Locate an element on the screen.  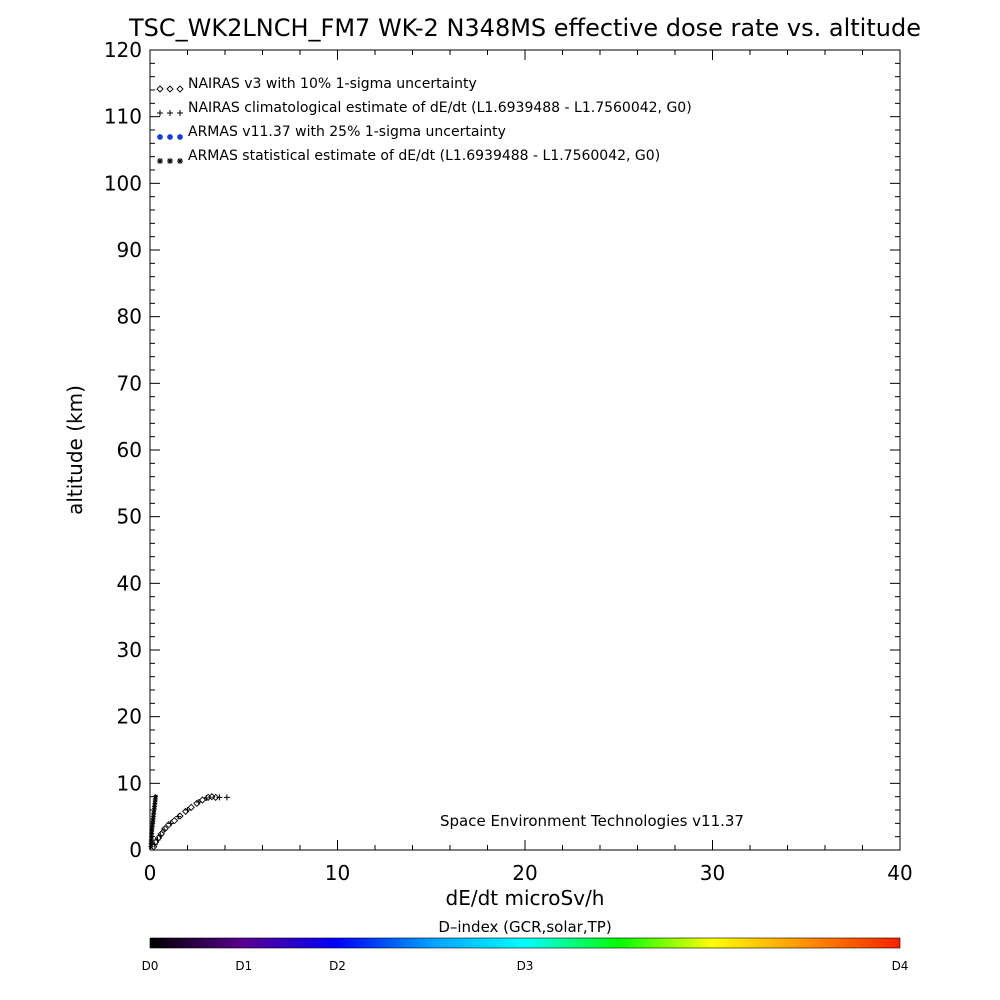
y-tick-label: 40 is located at coordinates (129, 583).